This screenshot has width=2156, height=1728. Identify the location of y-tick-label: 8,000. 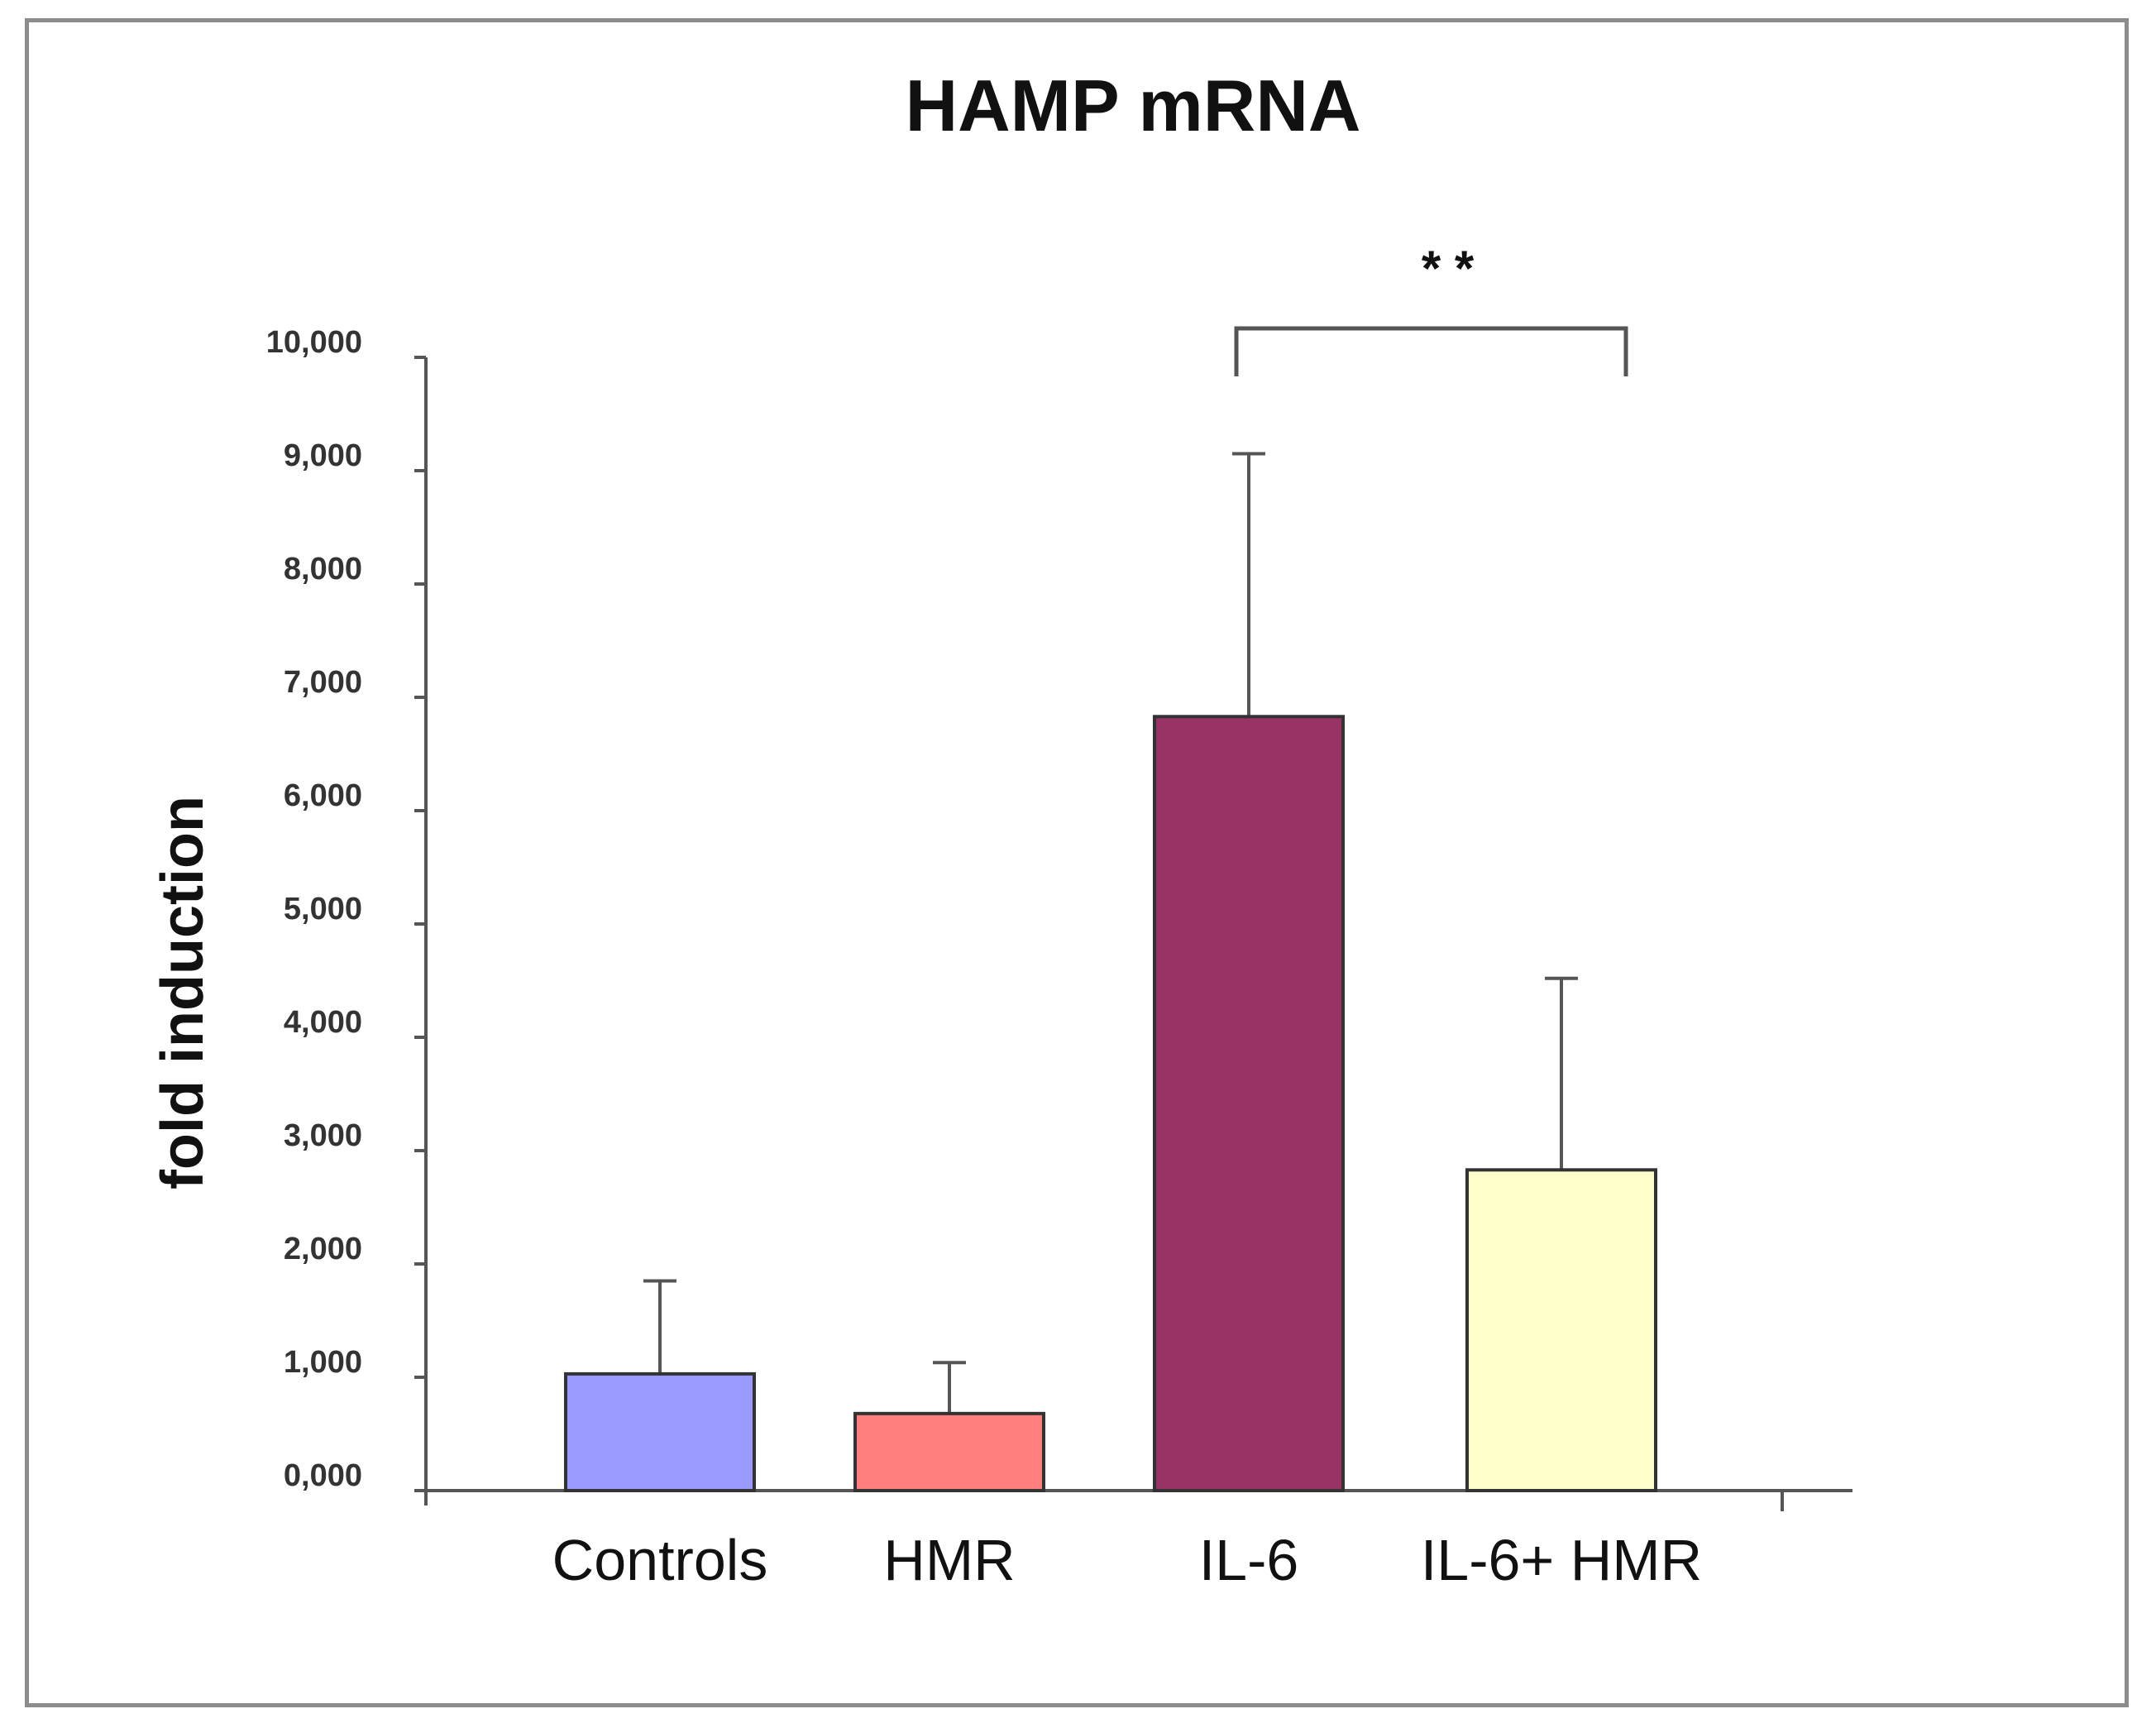
(323, 569).